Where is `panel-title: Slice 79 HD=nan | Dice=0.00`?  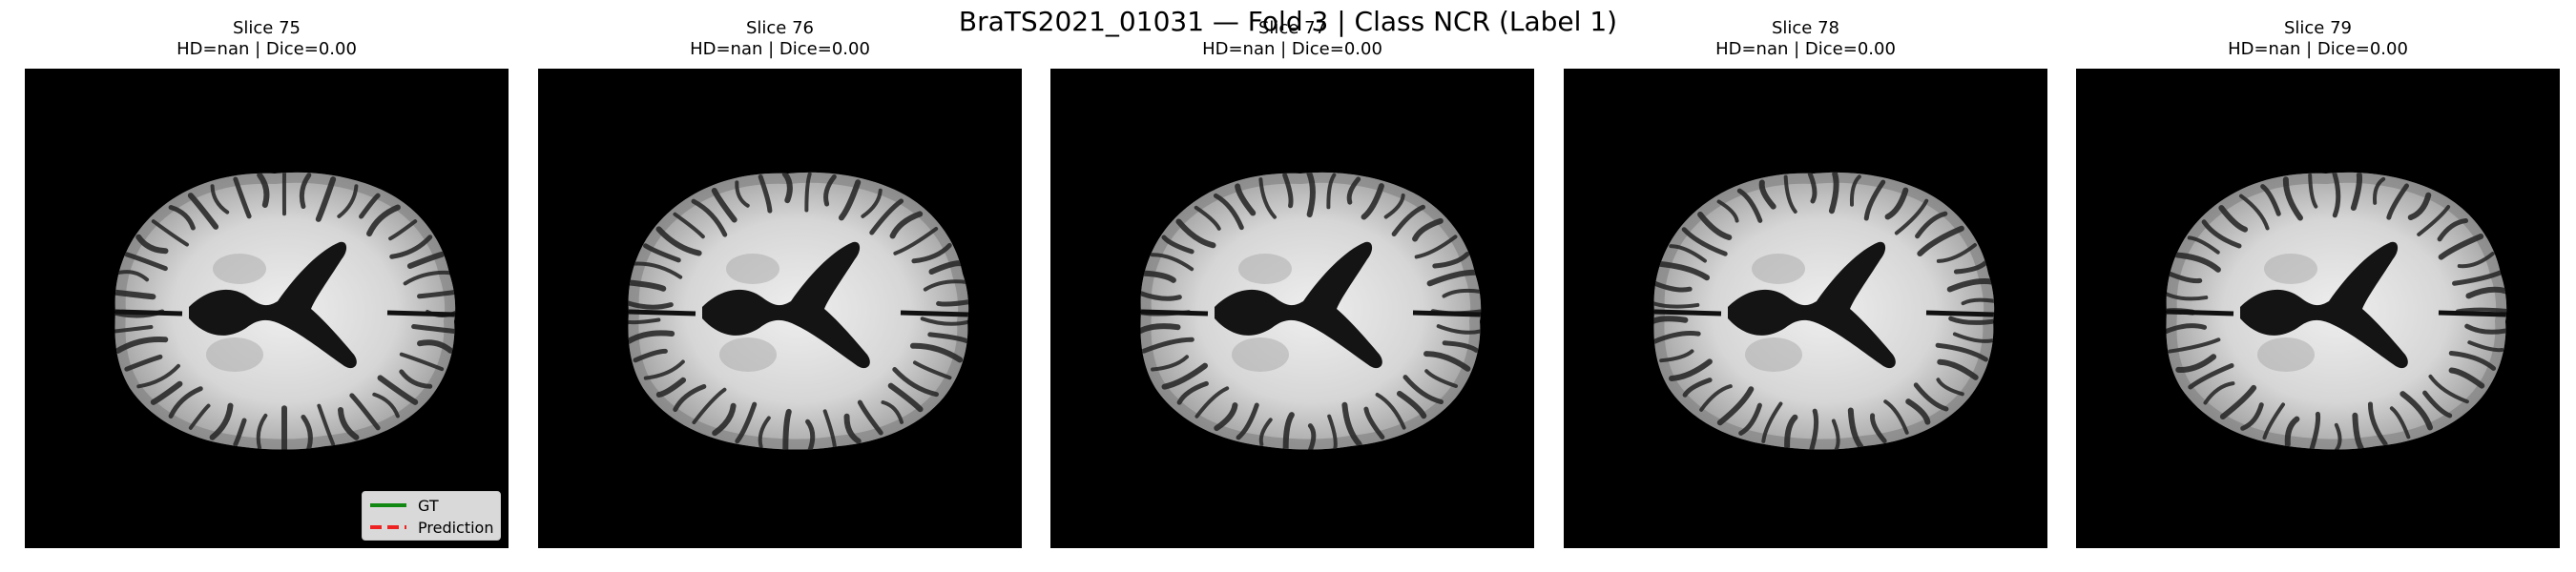 panel-title: Slice 79 HD=nan | Dice=0.00 is located at coordinates (2318, 39).